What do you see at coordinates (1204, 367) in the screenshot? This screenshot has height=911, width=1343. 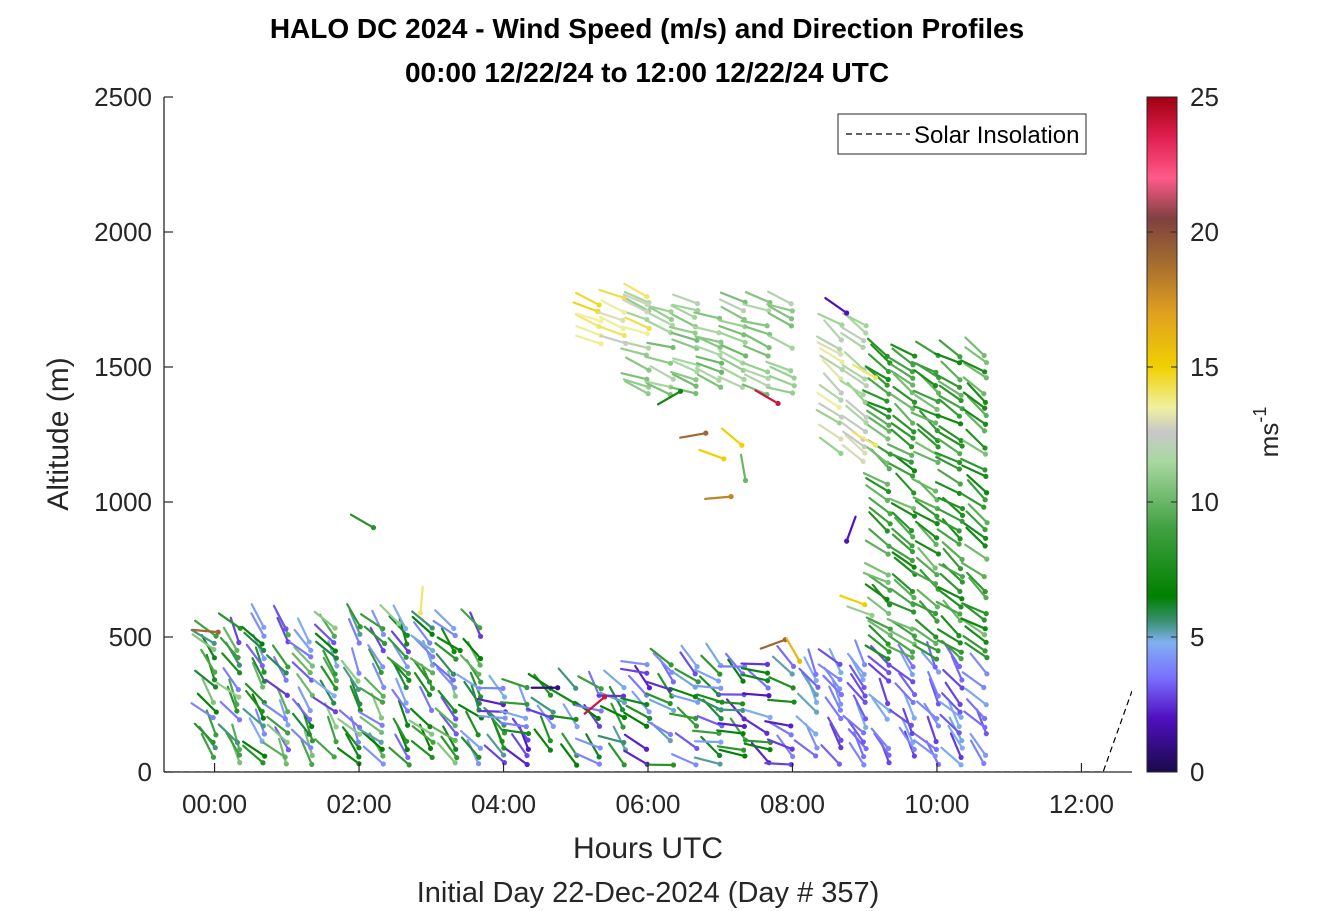 I see `colorbar-tick-label: 15` at bounding box center [1204, 367].